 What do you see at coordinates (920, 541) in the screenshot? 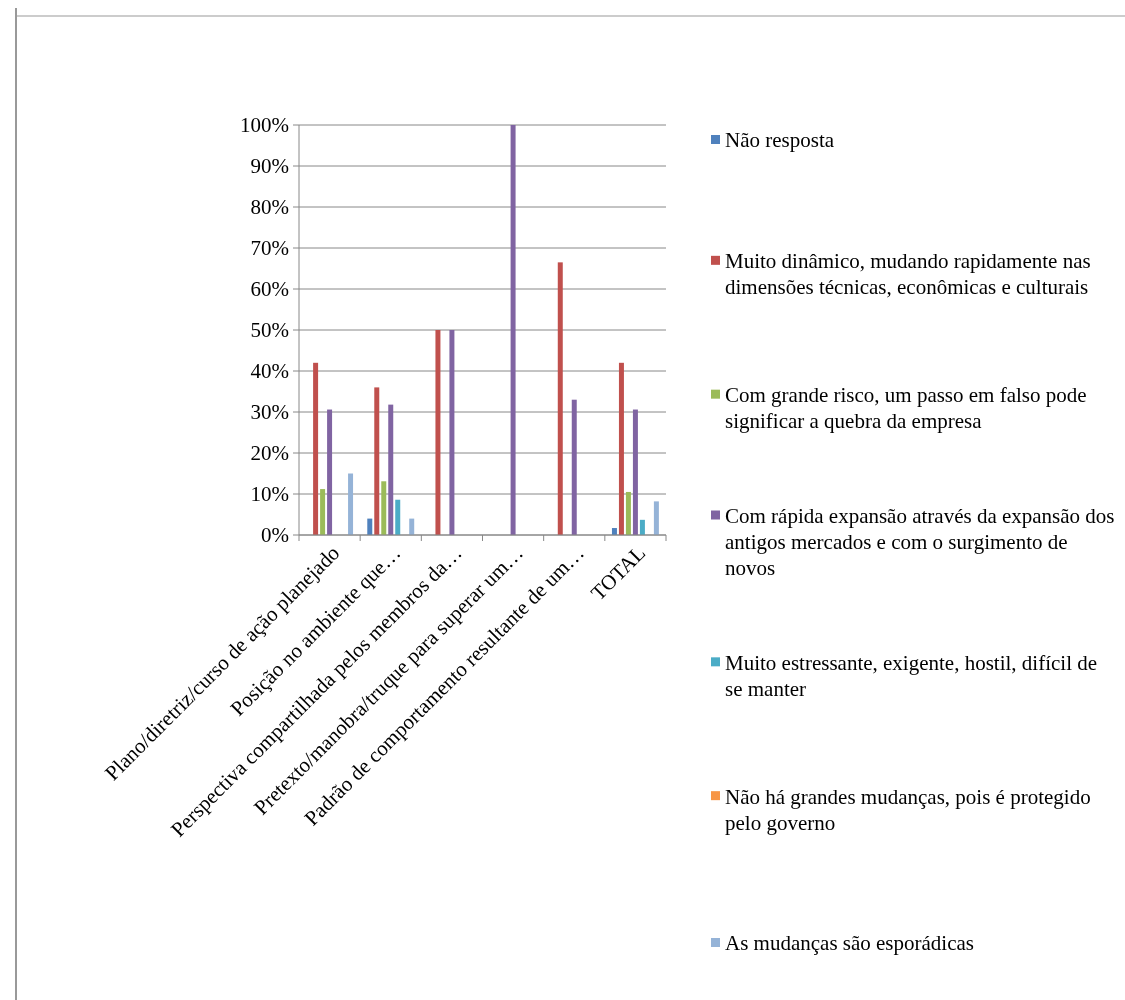
I see `legend-label: Com rápida expansão através da expansão dos antigos mercados e com o surgimento de novos` at bounding box center [920, 541].